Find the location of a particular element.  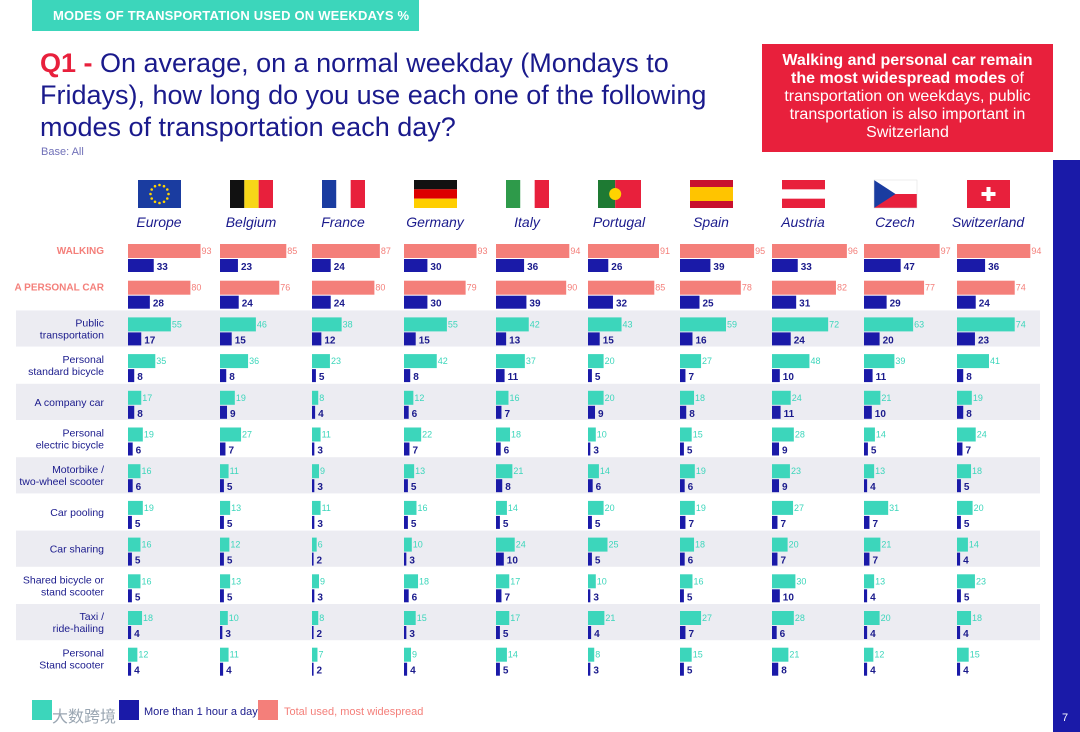

label-total: 18 is located at coordinates (700, 545).